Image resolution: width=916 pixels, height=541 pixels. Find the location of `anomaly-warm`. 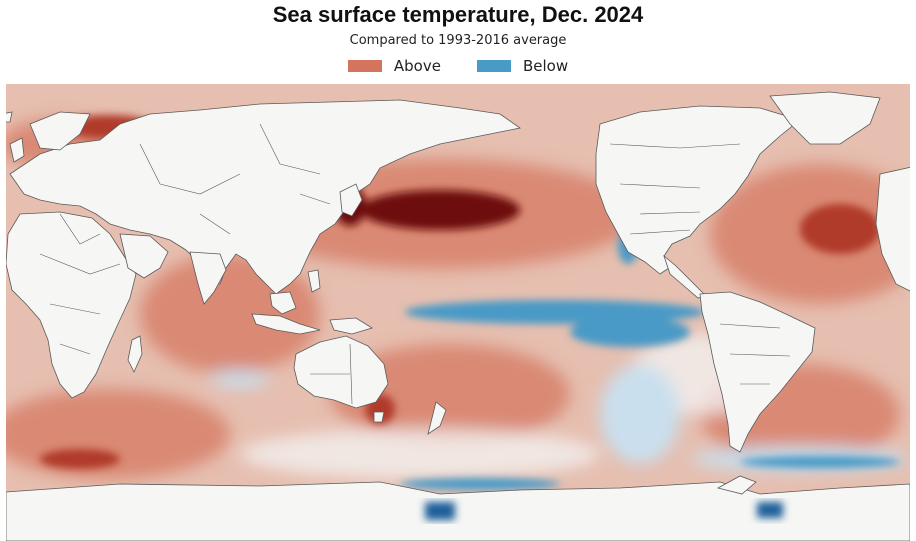

anomaly-warm is located at coordinates (118, 434).